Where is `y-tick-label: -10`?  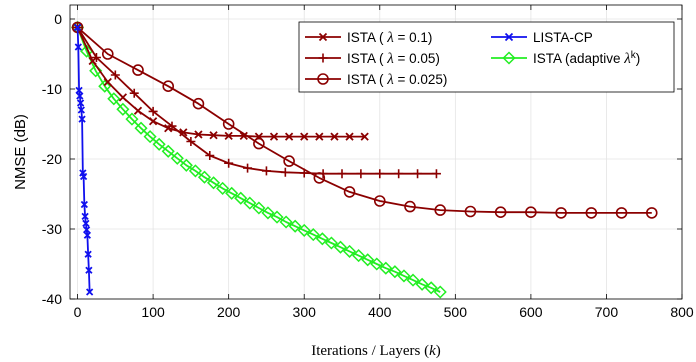 y-tick-label: -10 is located at coordinates (52, 89).